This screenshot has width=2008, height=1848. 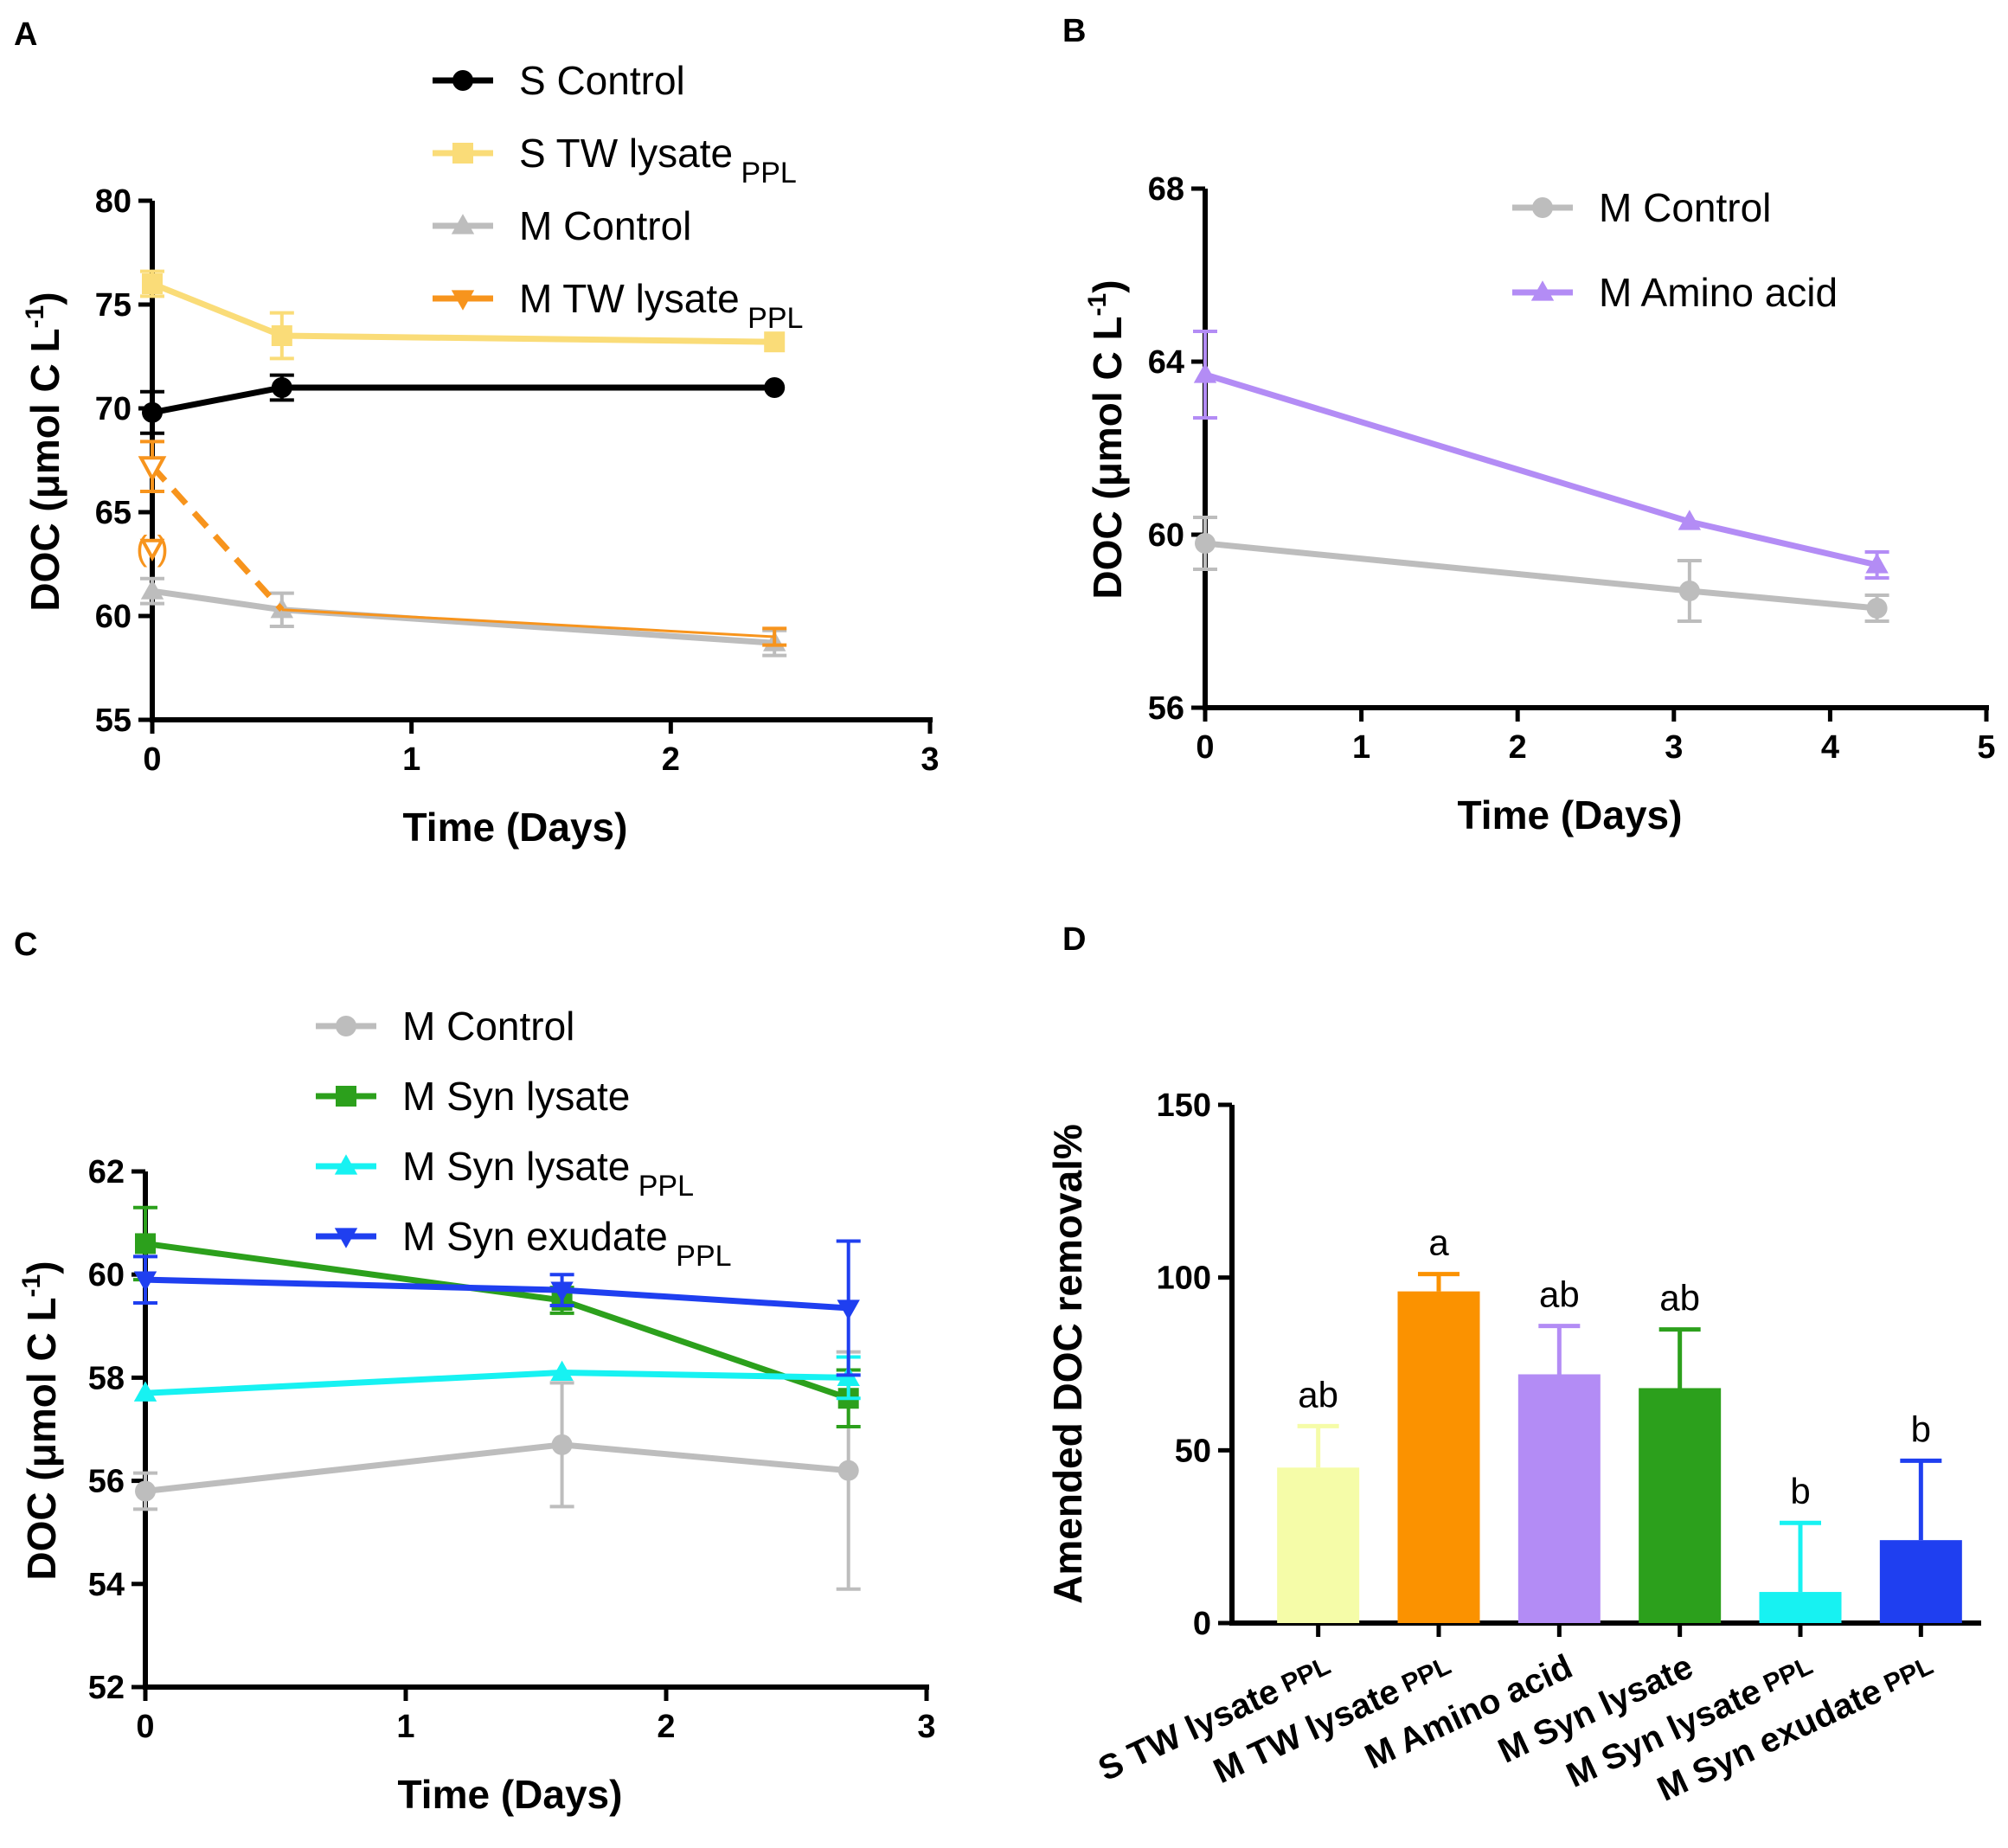 What do you see at coordinates (930, 759) in the screenshot?
I see `a-x-tick-label: 3` at bounding box center [930, 759].